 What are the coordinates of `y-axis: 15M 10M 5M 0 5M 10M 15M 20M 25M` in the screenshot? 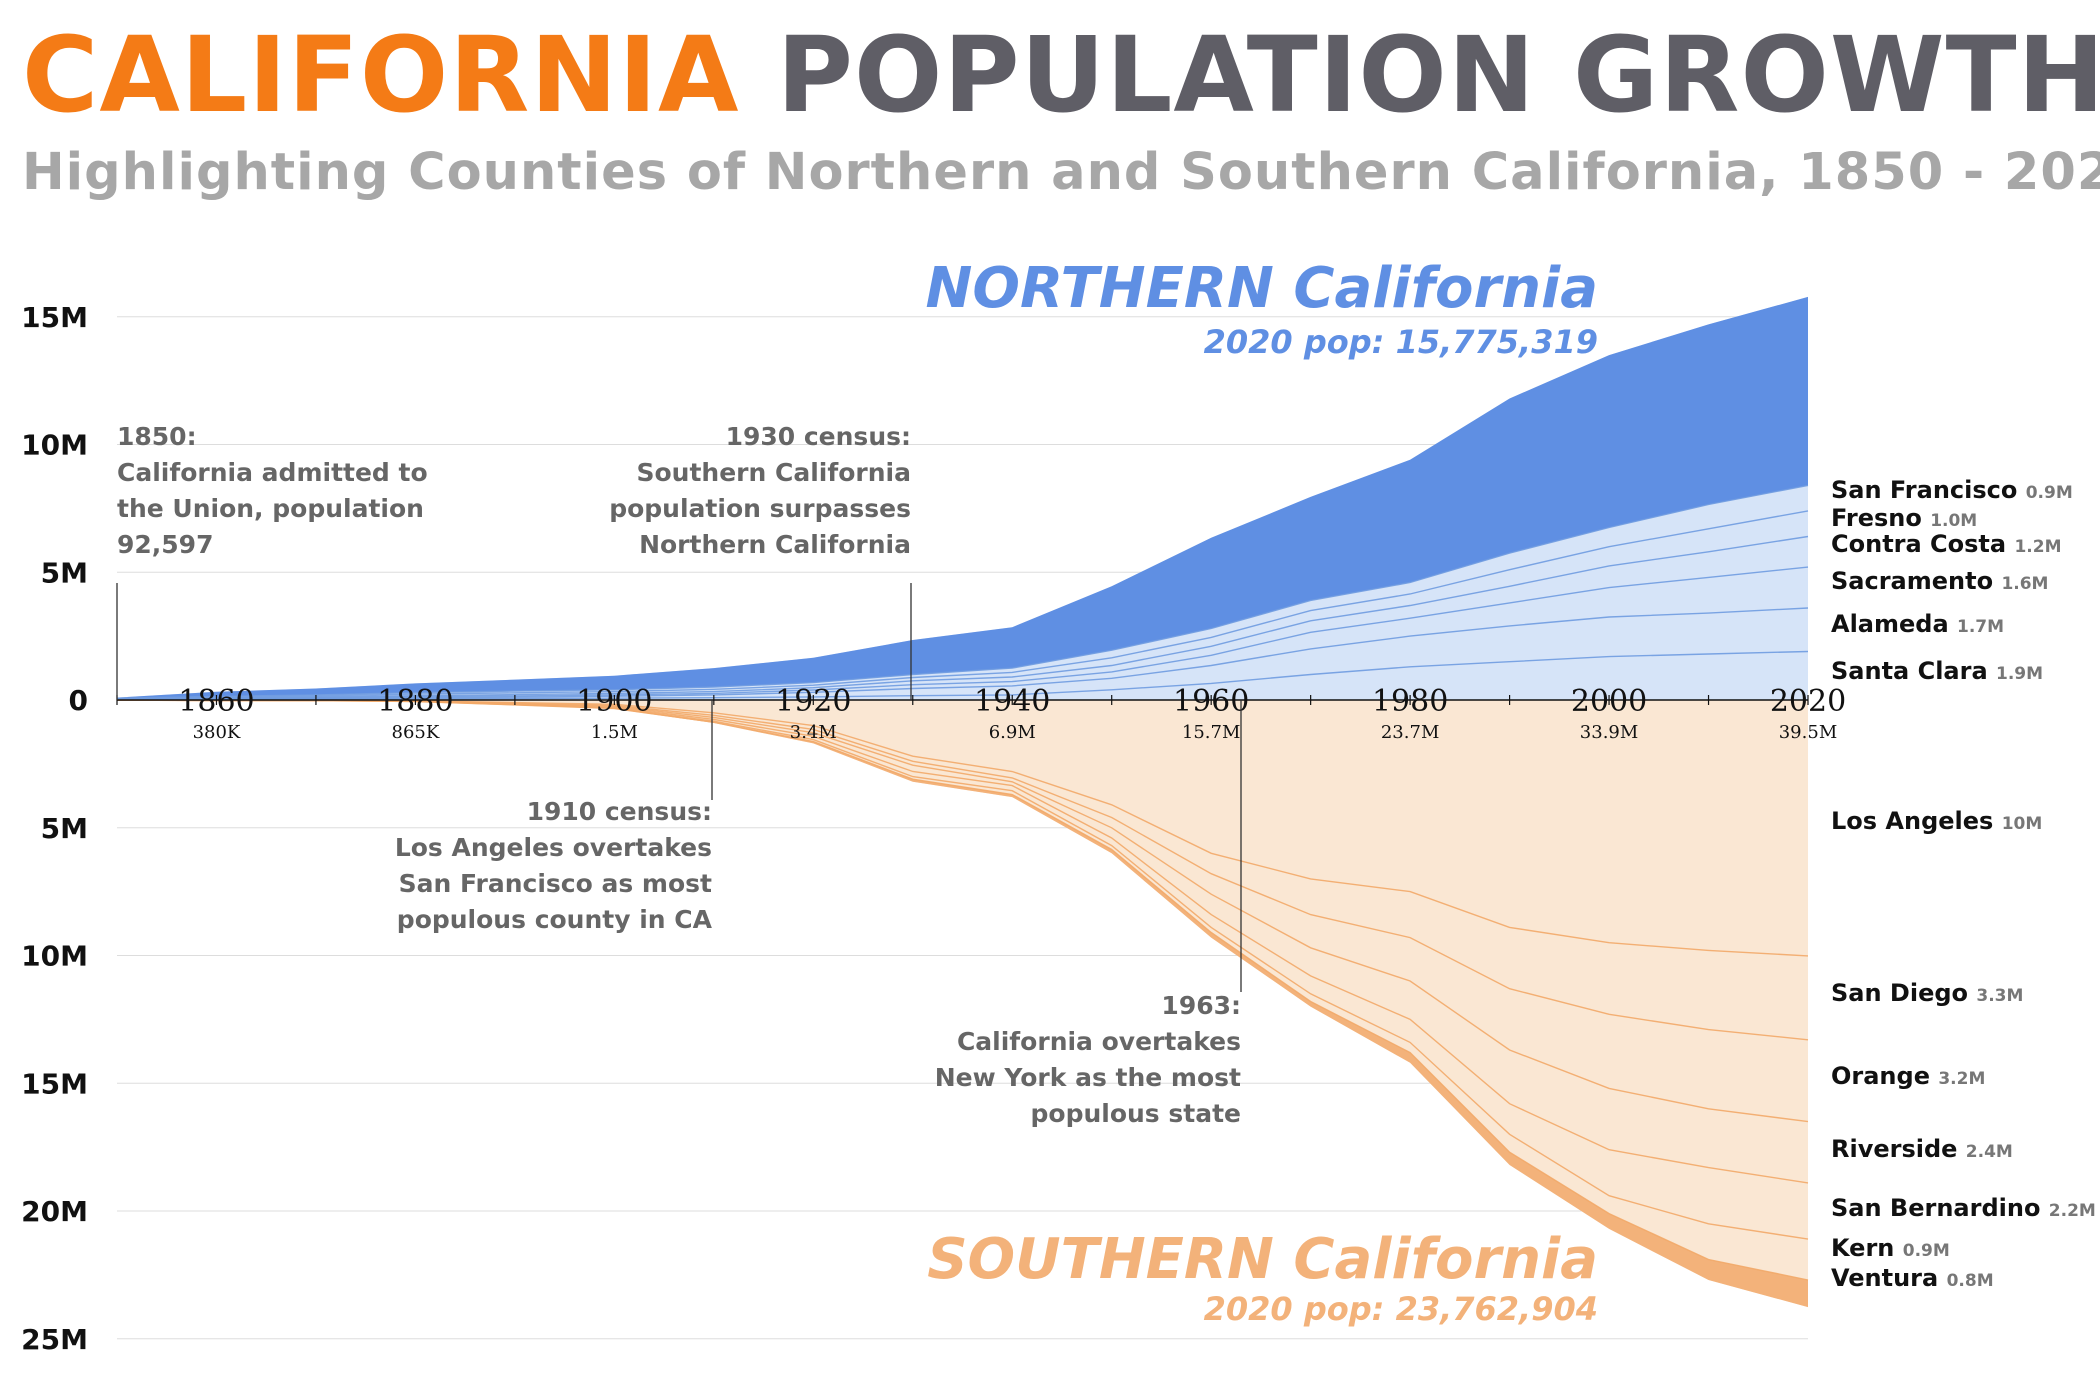 It's located at (54, 828).